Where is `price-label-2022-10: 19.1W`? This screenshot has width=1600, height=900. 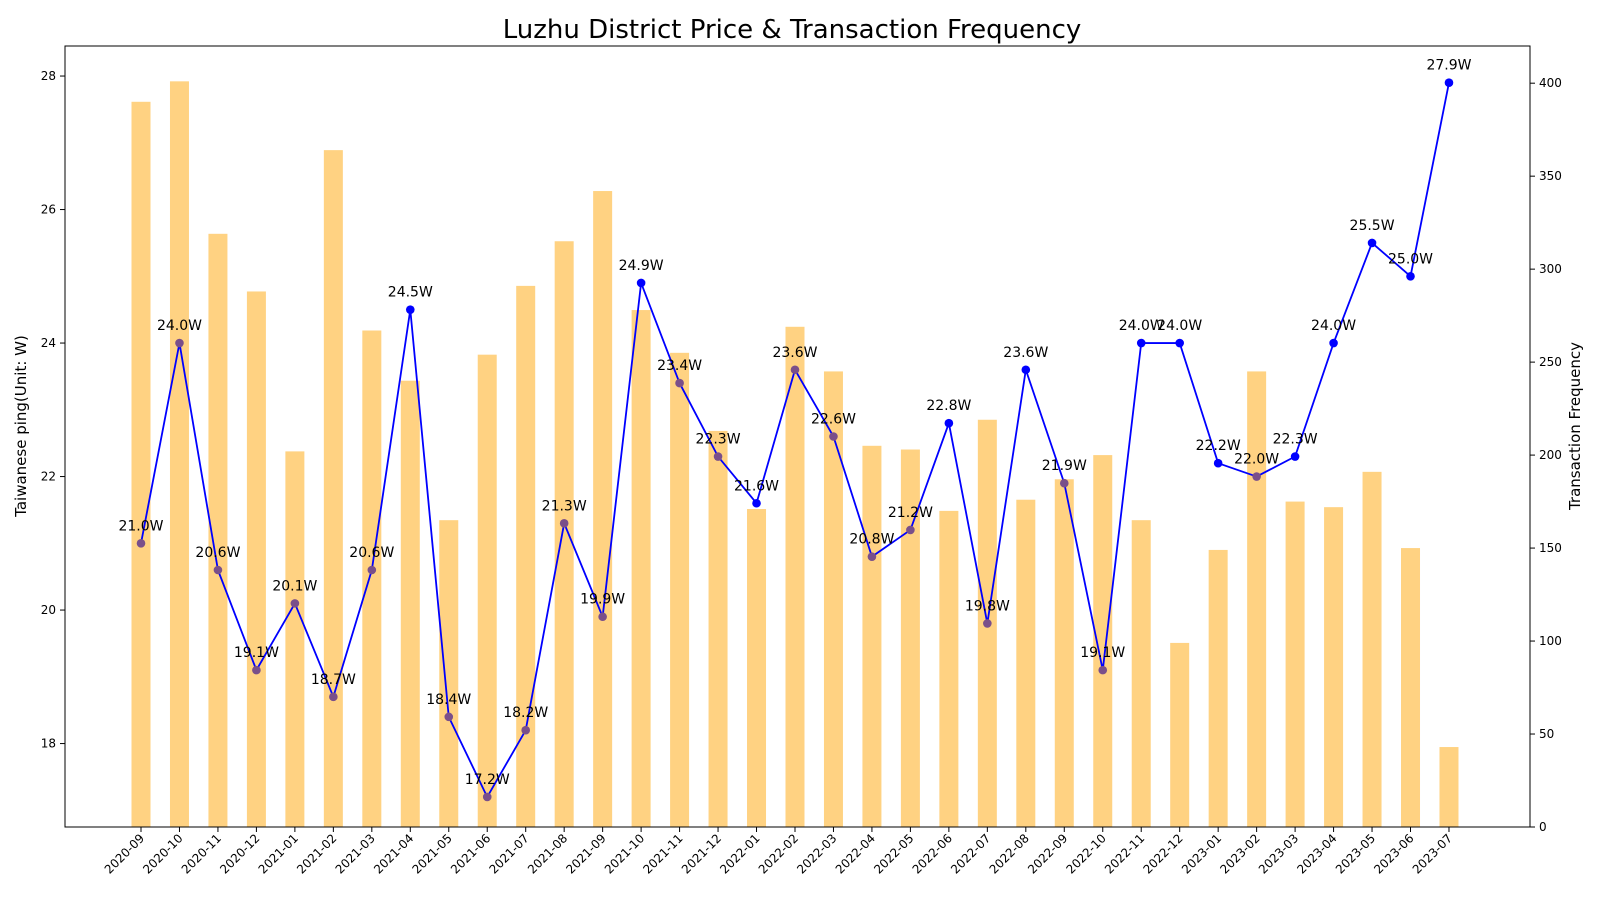
price-label-2022-10: 19.1W is located at coordinates (1102, 653).